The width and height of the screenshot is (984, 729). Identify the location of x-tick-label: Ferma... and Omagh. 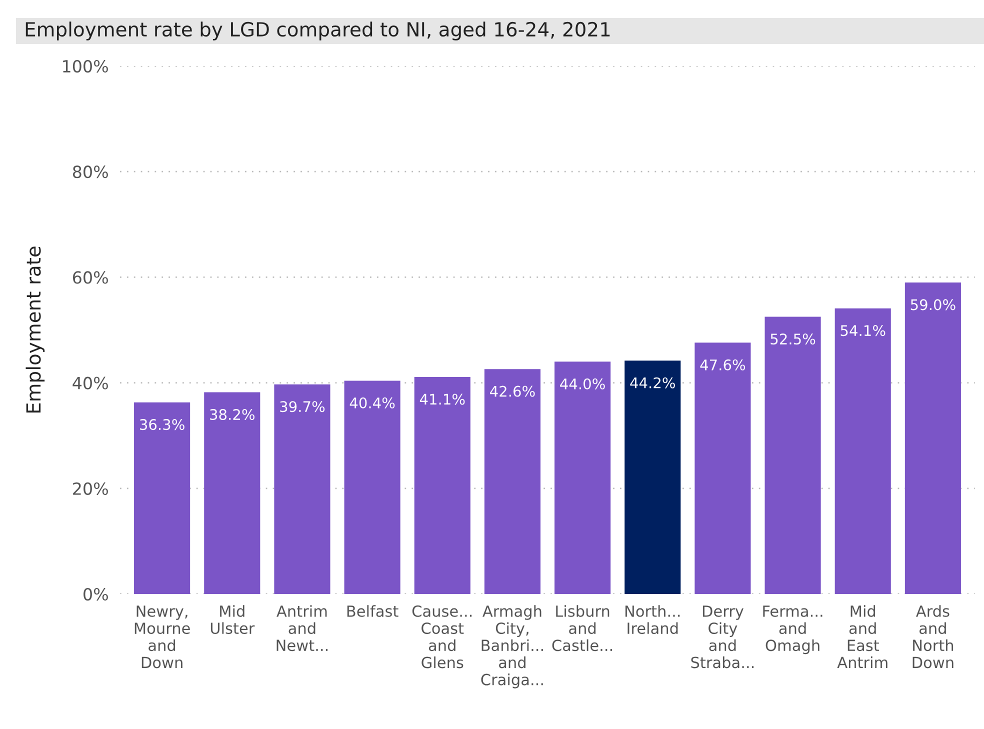
(792, 630).